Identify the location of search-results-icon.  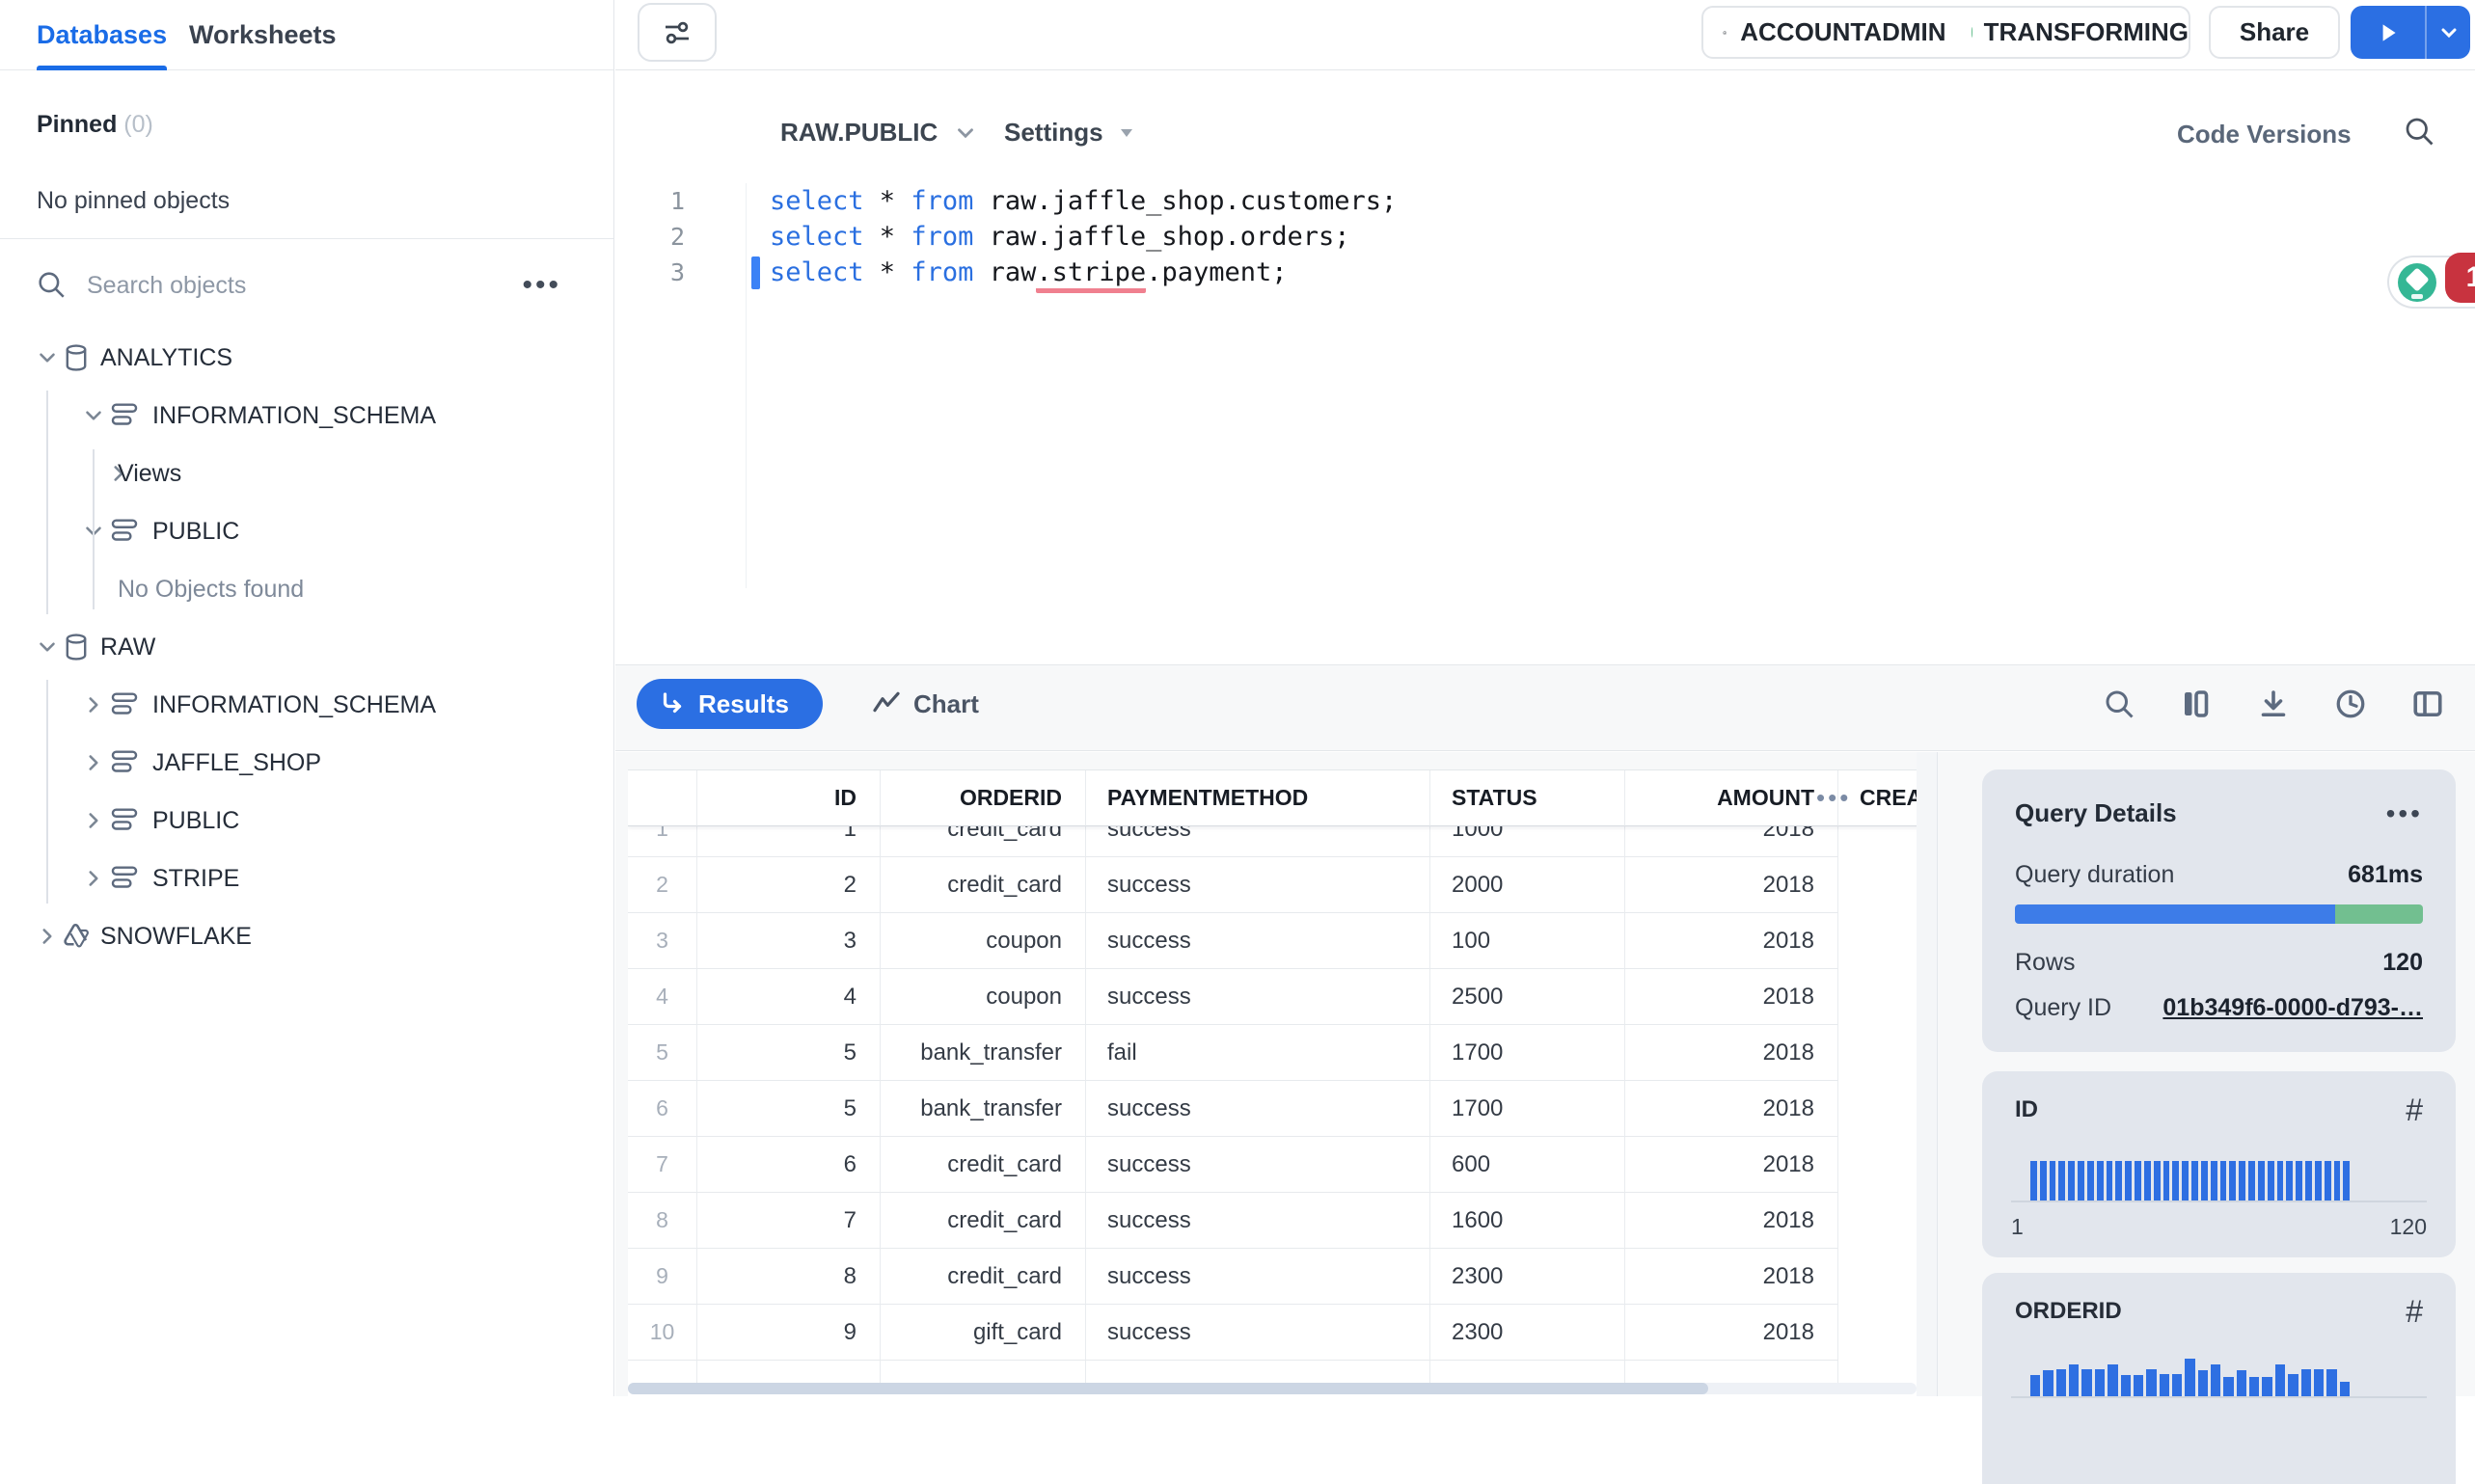
(2119, 704).